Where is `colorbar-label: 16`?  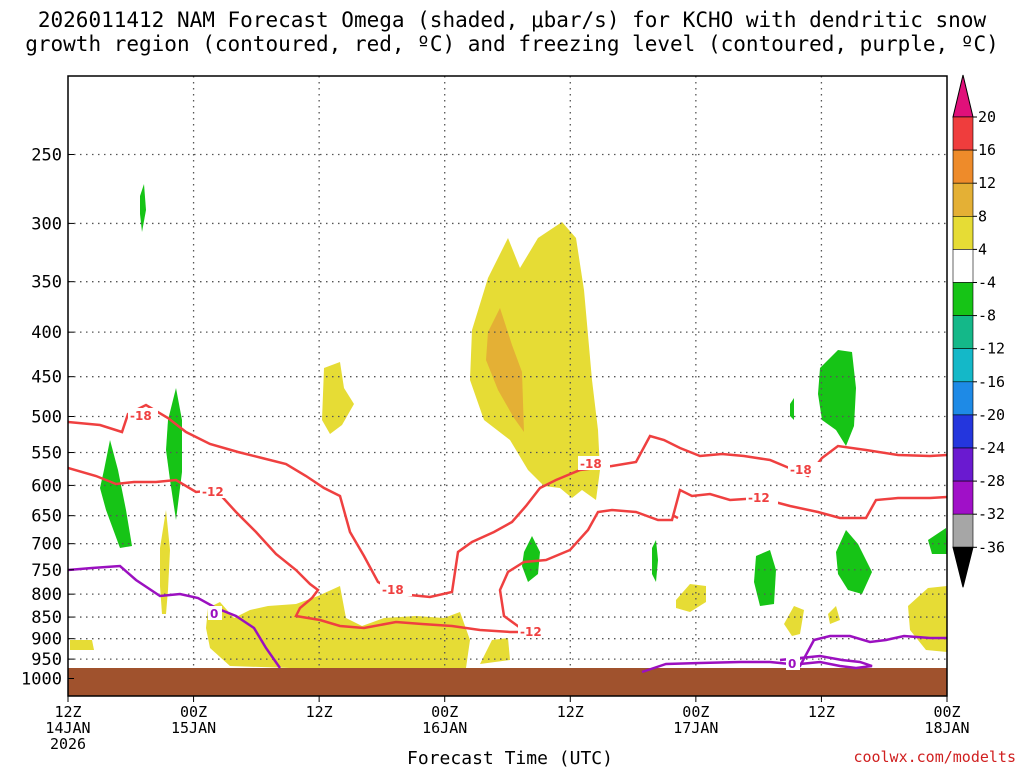 colorbar-label: 16 is located at coordinates (987, 150).